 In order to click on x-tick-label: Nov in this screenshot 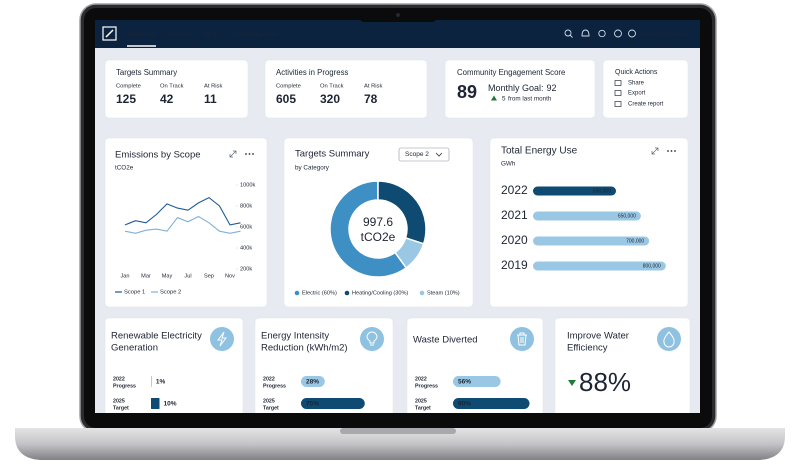, I will do `click(230, 276)`.